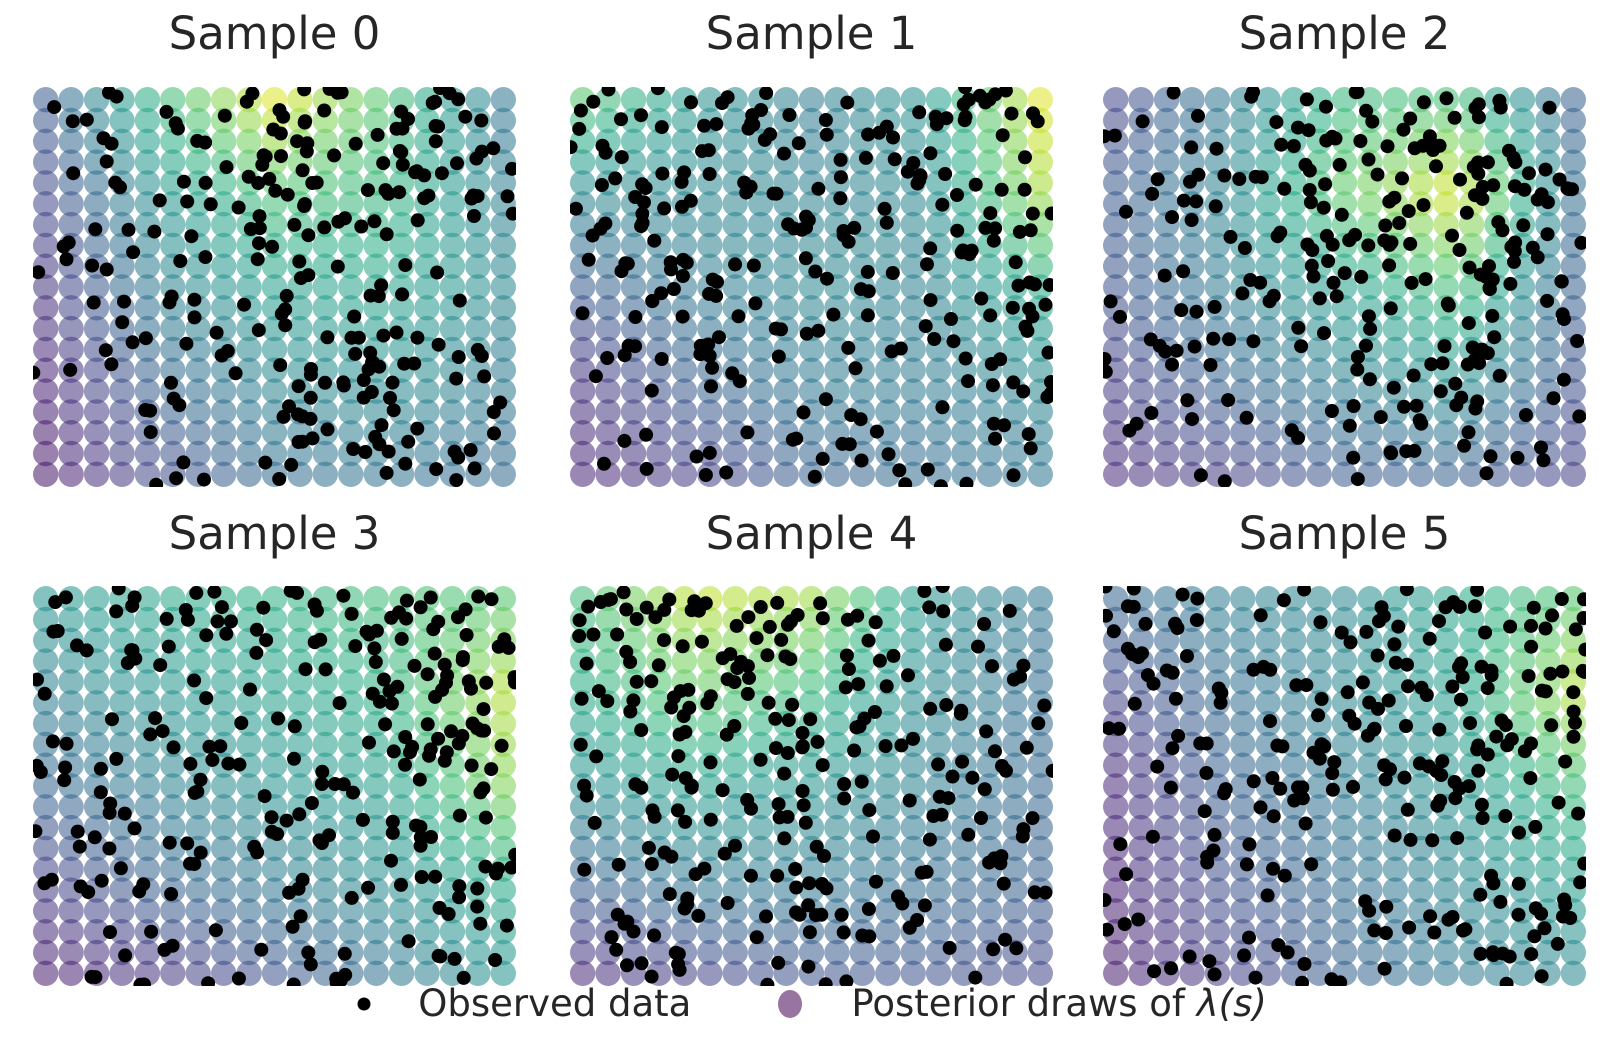 The width and height of the screenshot is (1623, 1041). What do you see at coordinates (790, 1003) in the screenshot?
I see `posterior-draws-marker-icon` at bounding box center [790, 1003].